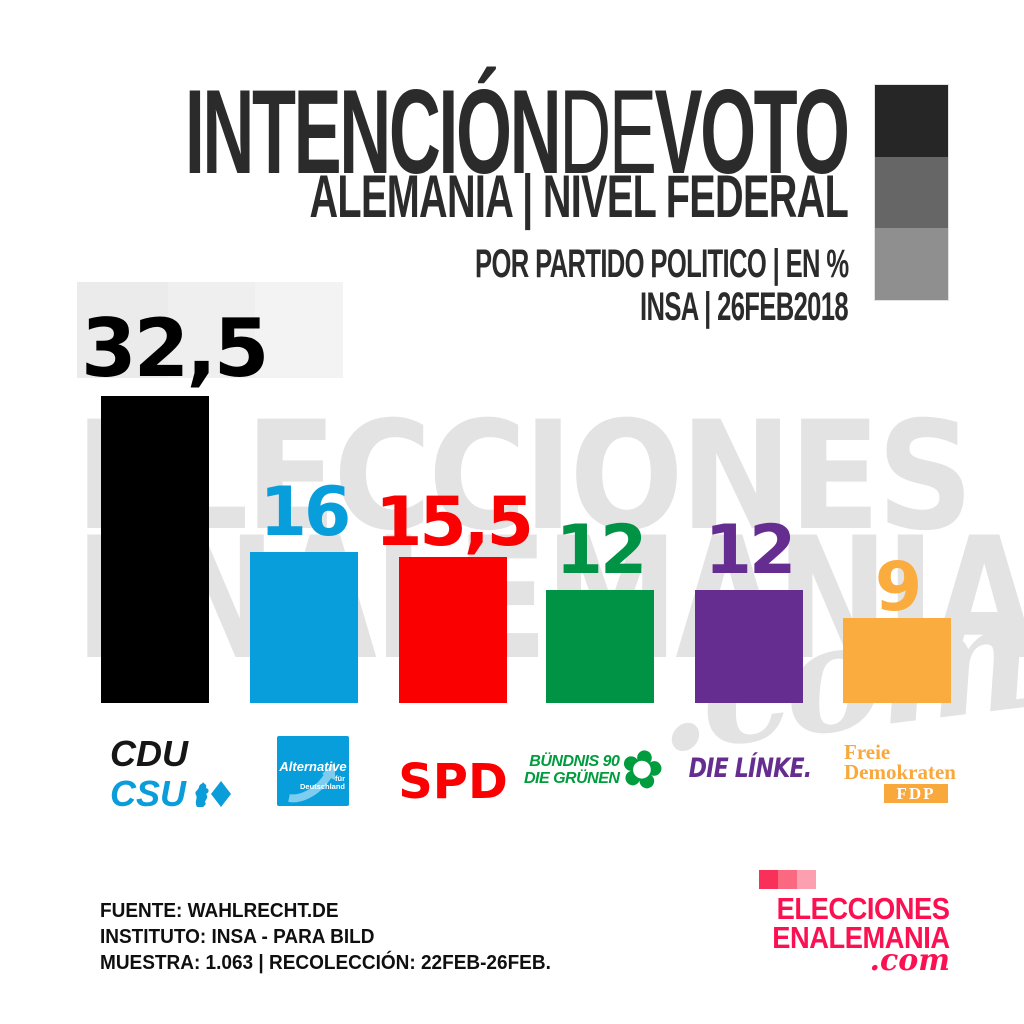  What do you see at coordinates (213, 794) in the screenshot?
I see `csu-lion-and-diamond-icon` at bounding box center [213, 794].